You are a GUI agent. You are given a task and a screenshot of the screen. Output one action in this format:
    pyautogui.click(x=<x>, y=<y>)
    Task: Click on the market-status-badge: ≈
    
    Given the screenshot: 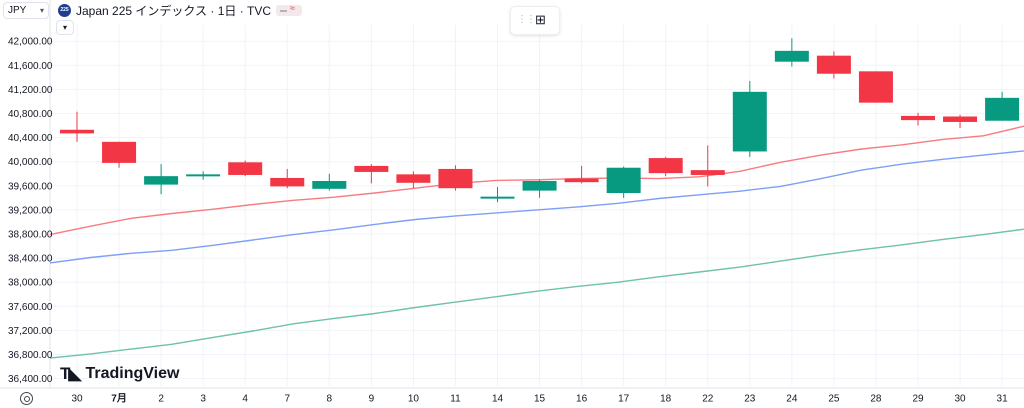 What is the action you would take?
    pyautogui.click(x=289, y=9)
    